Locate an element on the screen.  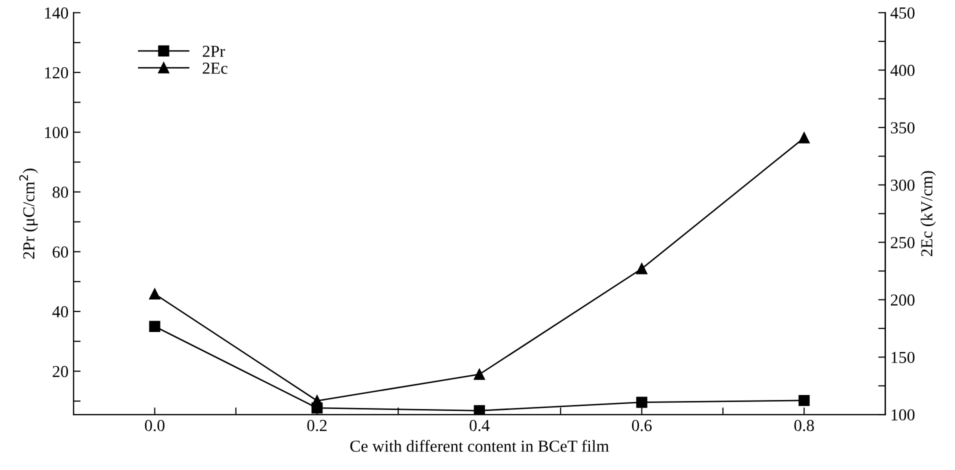
y2-tick-label: 250 is located at coordinates (902, 242).